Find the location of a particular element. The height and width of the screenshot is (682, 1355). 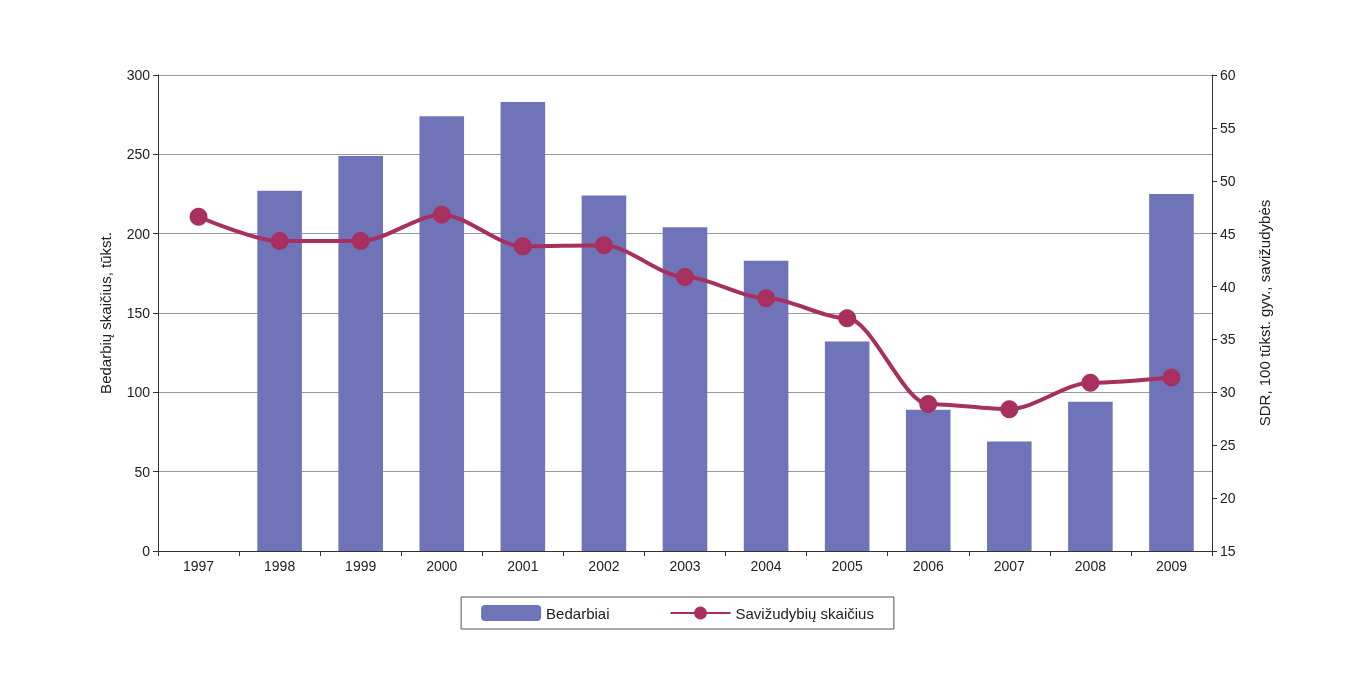

y2-tick-label: 55 is located at coordinates (1228, 127).